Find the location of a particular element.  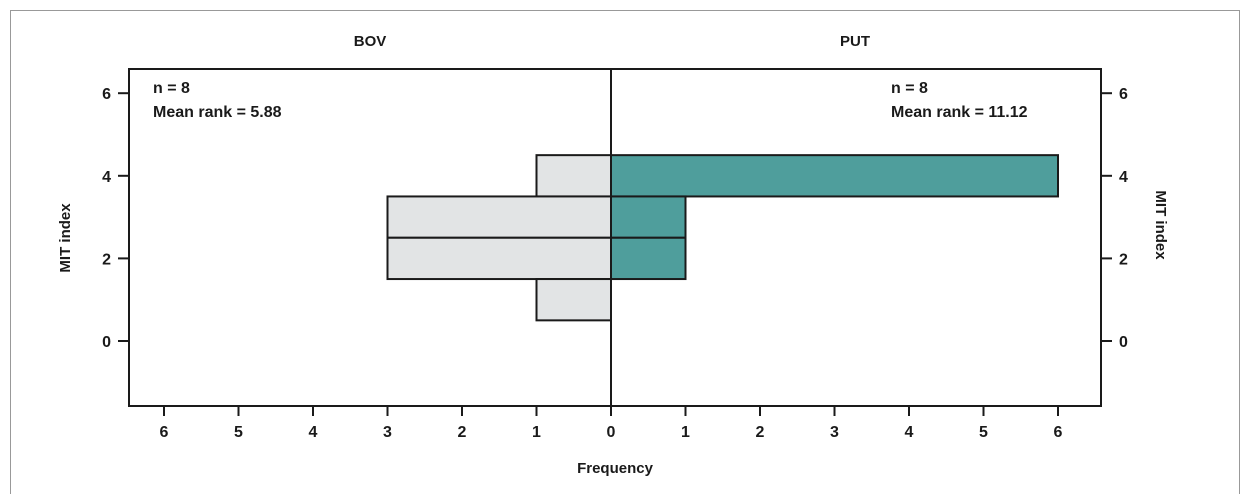

y-axis-label-right: MIT index is located at coordinates (1160, 225).